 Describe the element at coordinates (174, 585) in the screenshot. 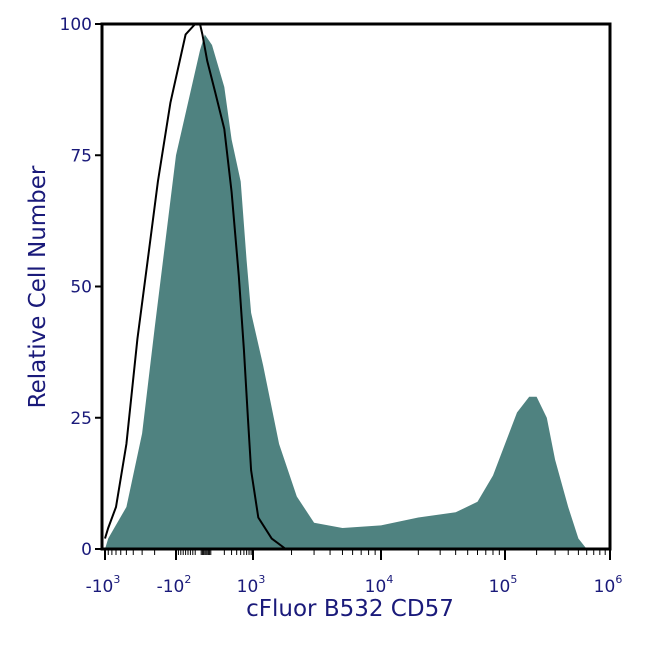

I see `x-tick-label: -102` at that location.